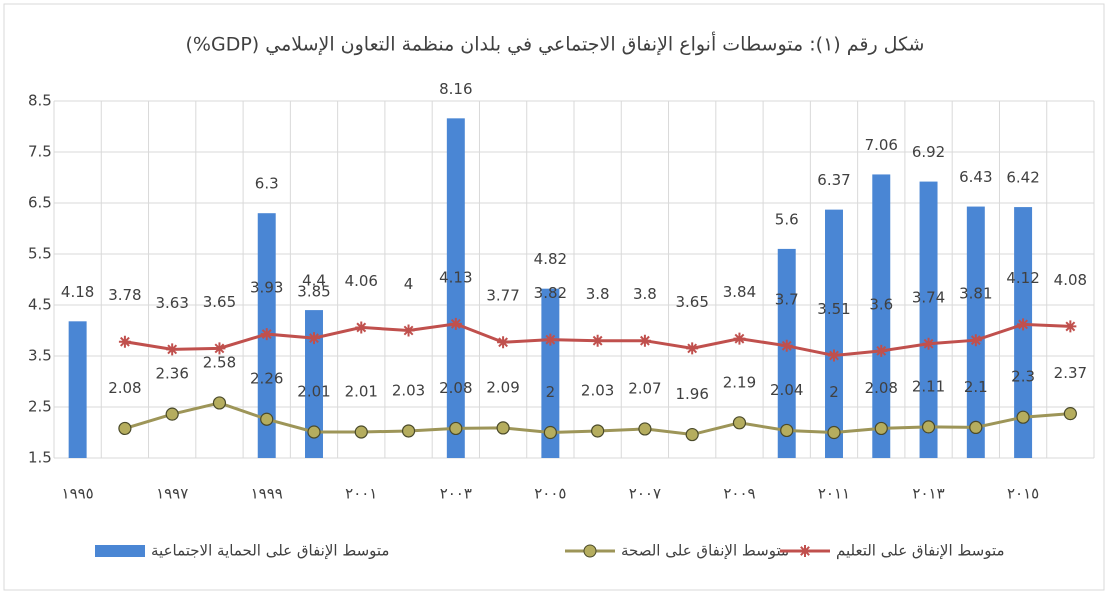 This screenshot has width=1109, height=594. What do you see at coordinates (833, 309) in the screenshot?
I see `data-label: 3.51` at bounding box center [833, 309].